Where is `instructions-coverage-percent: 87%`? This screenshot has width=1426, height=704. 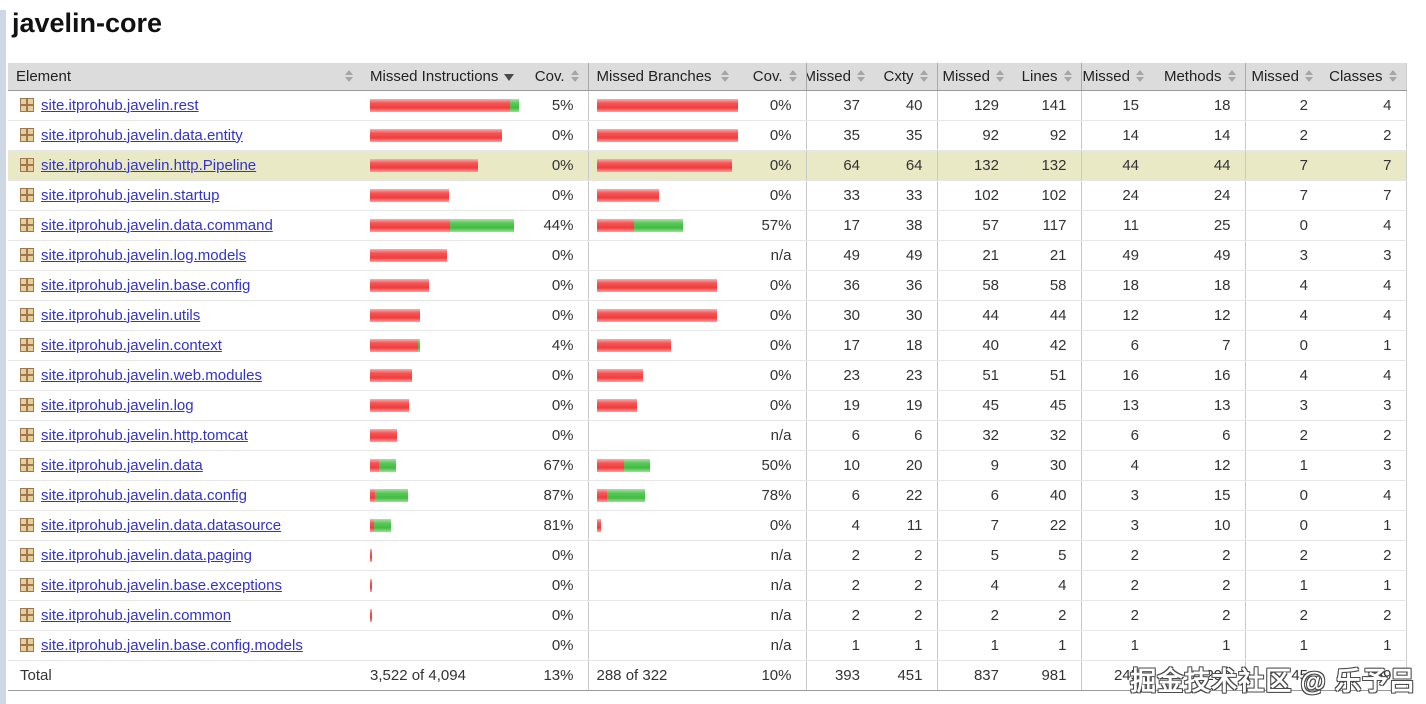 instructions-coverage-percent: 87% is located at coordinates (554, 495).